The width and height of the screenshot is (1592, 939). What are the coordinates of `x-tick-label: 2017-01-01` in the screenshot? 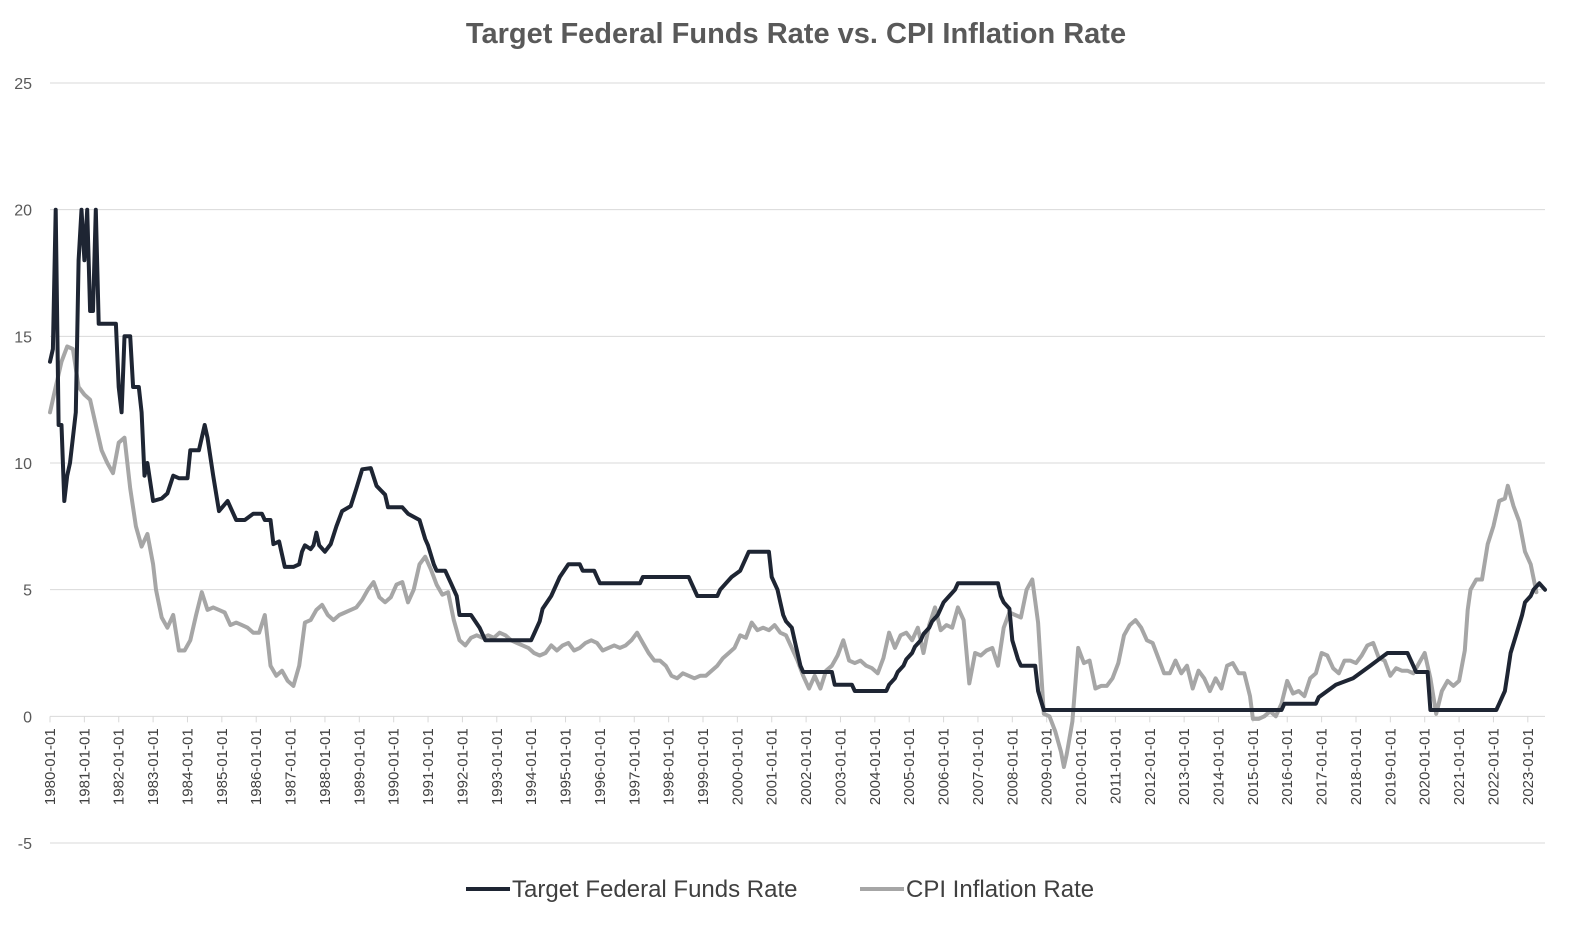 It's located at (1322, 766).